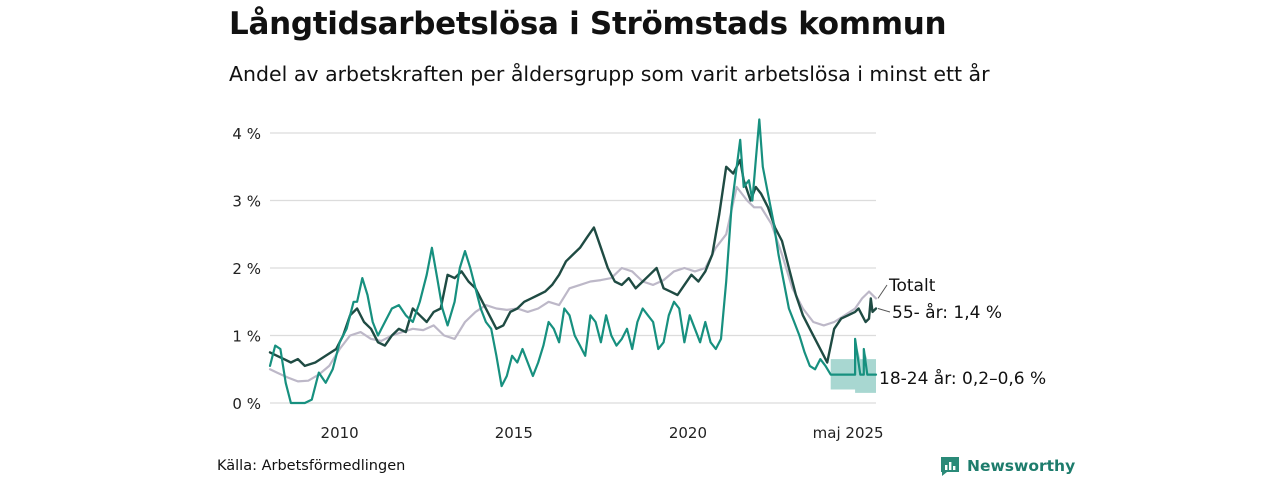  I want to click on series-labels: Totalt 55- år: 1,4 % 18-24 år: 0,2–0,6 %, so click(961, 332).